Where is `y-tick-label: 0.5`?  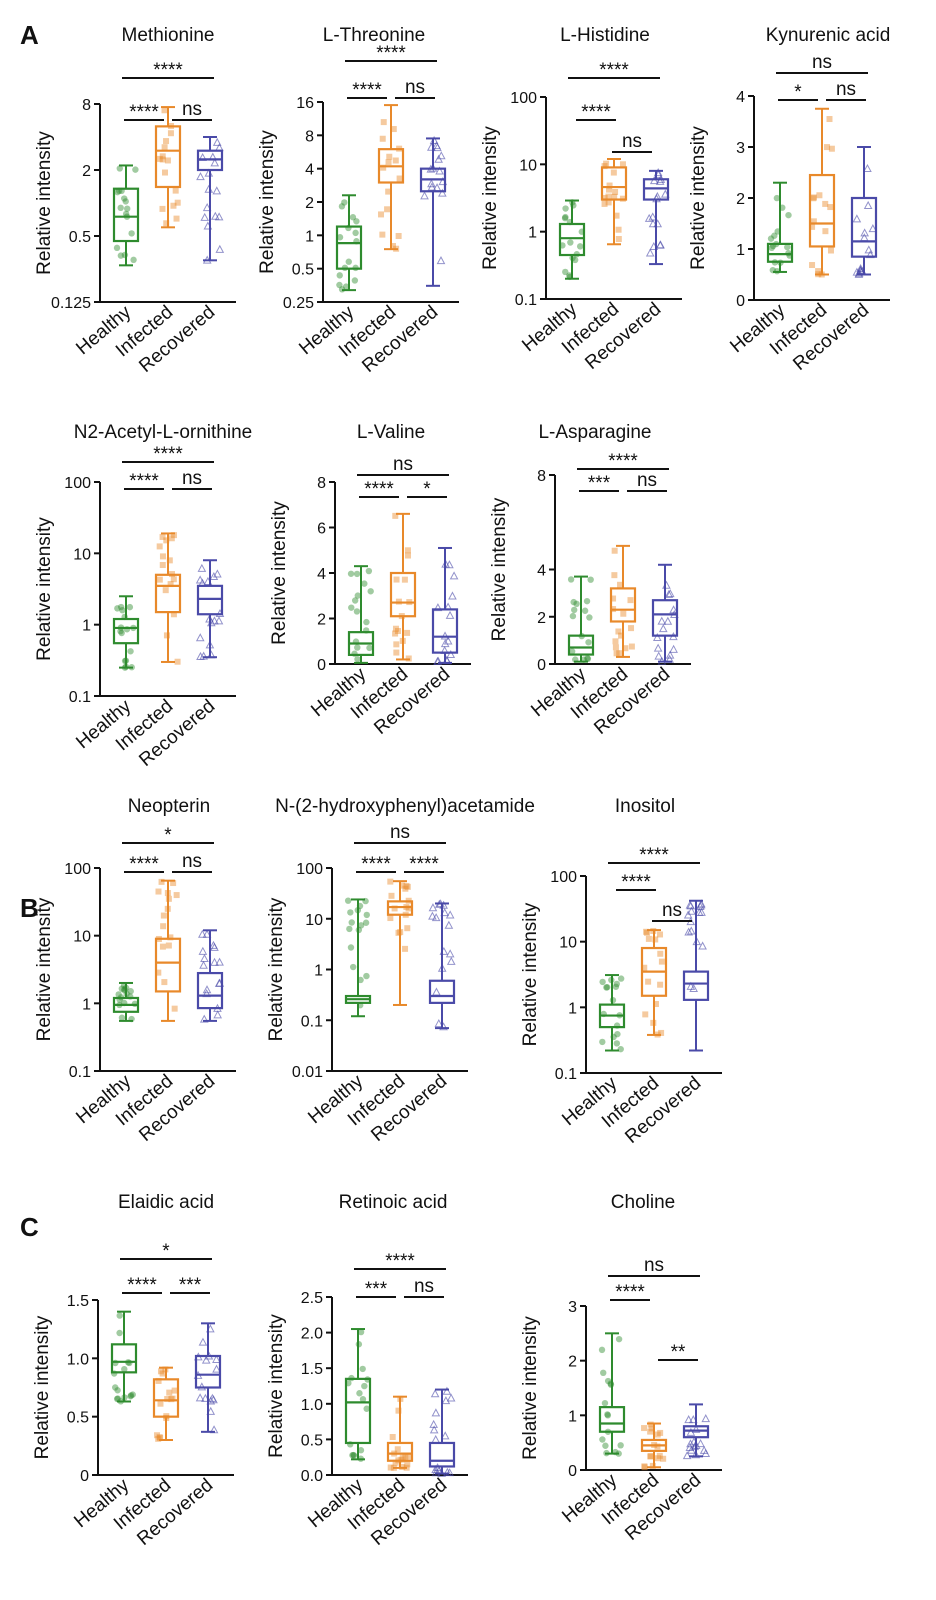
y-tick-label: 0.5 is located at coordinates (303, 270).